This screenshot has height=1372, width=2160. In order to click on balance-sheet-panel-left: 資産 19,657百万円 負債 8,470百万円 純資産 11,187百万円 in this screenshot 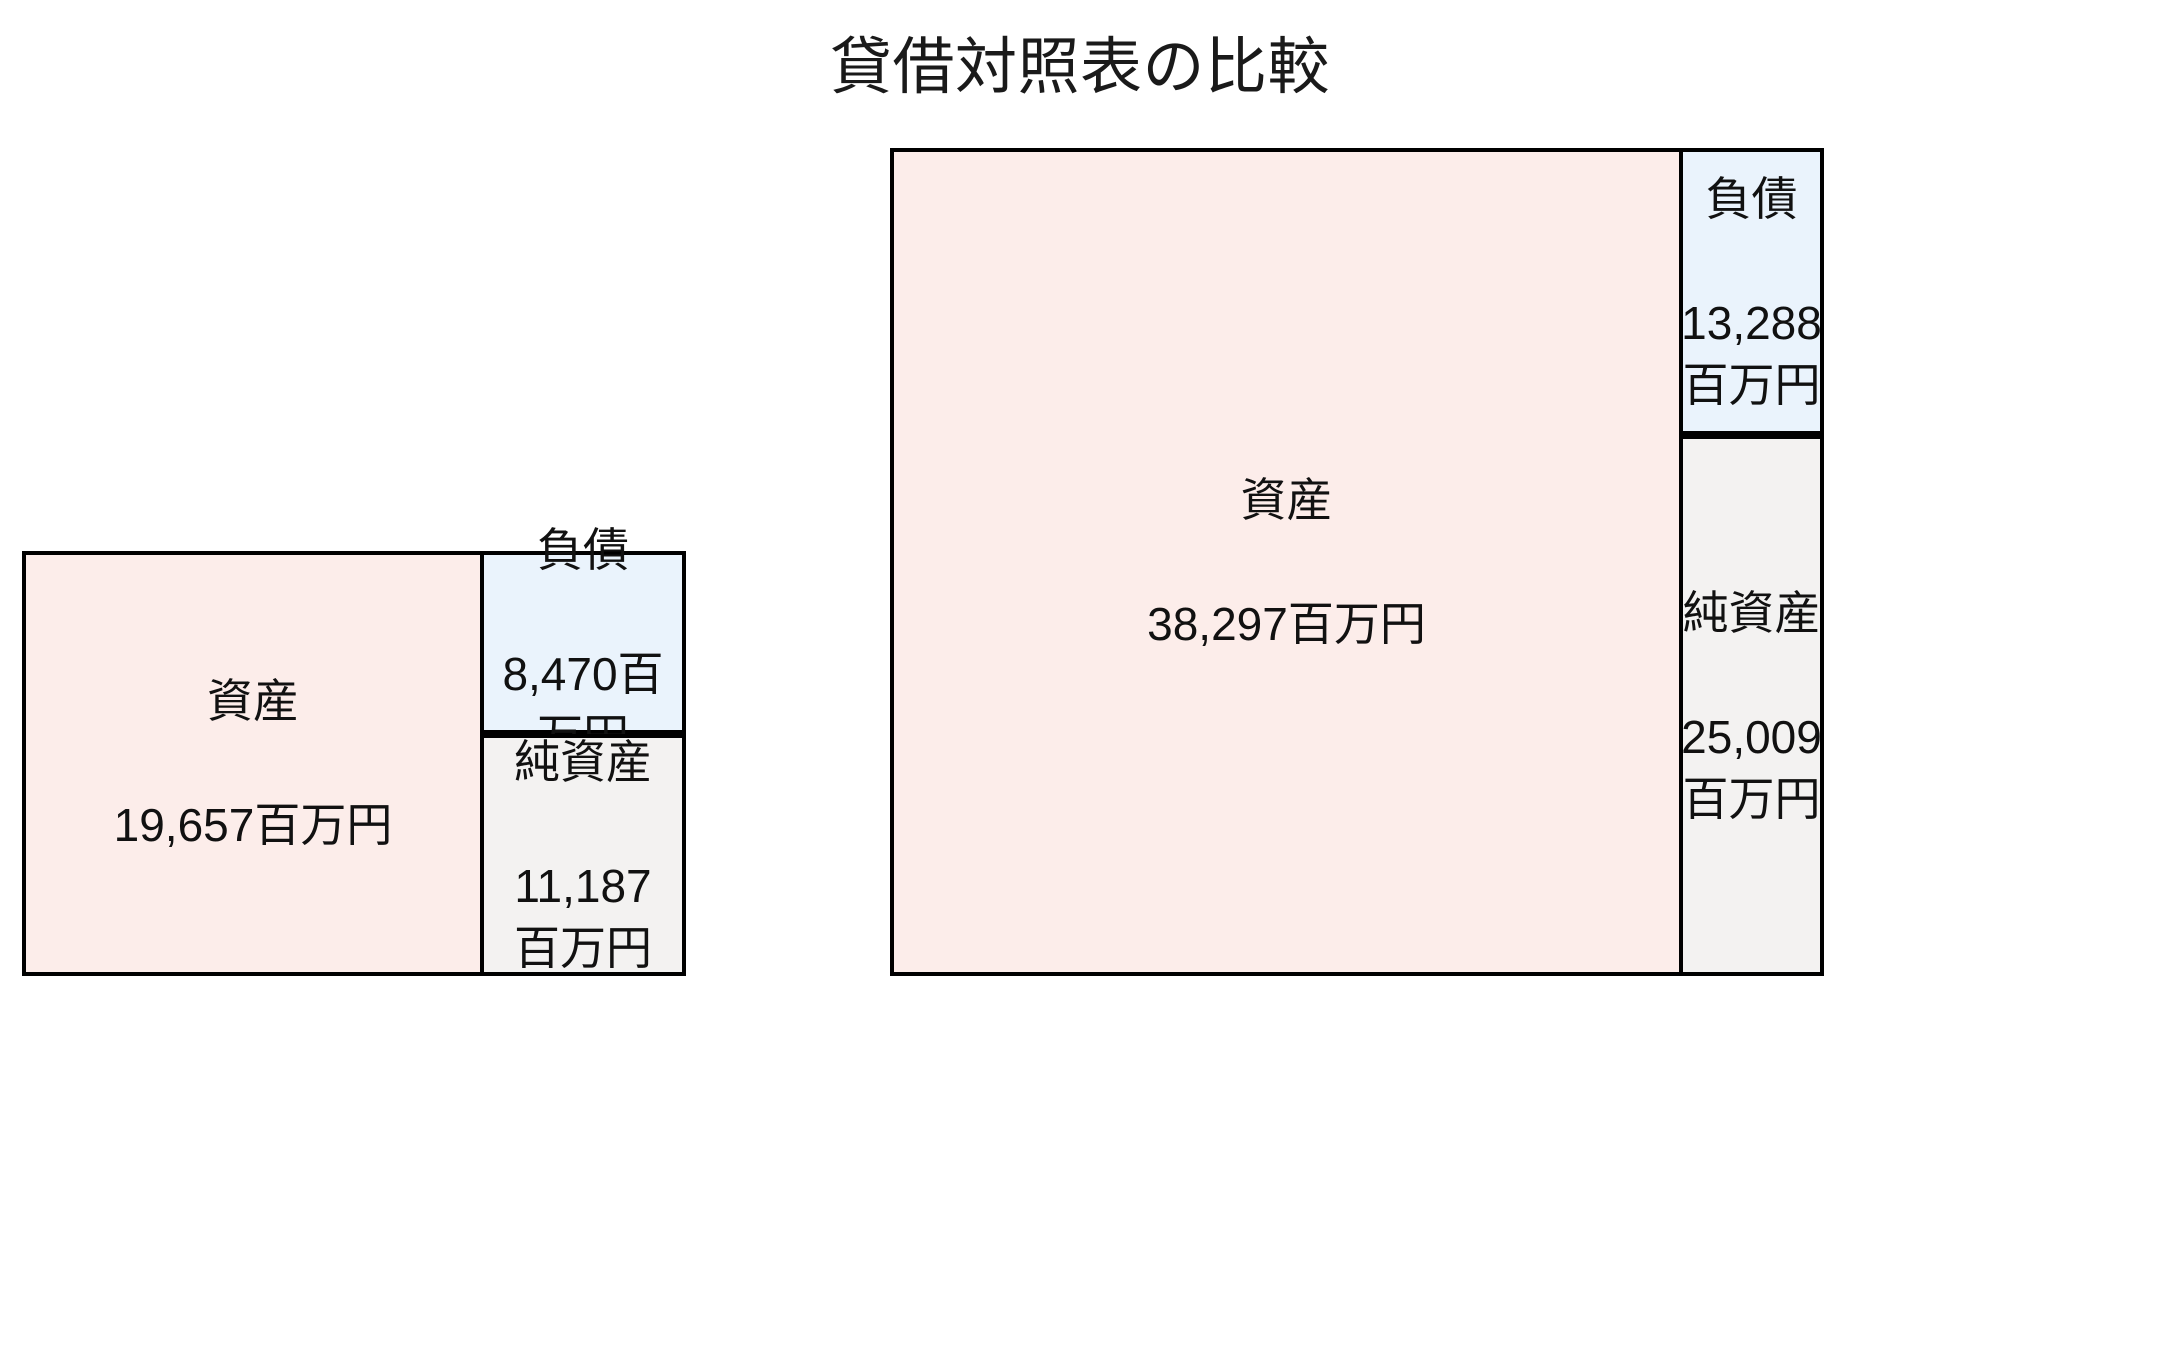, I will do `click(354, 750)`.